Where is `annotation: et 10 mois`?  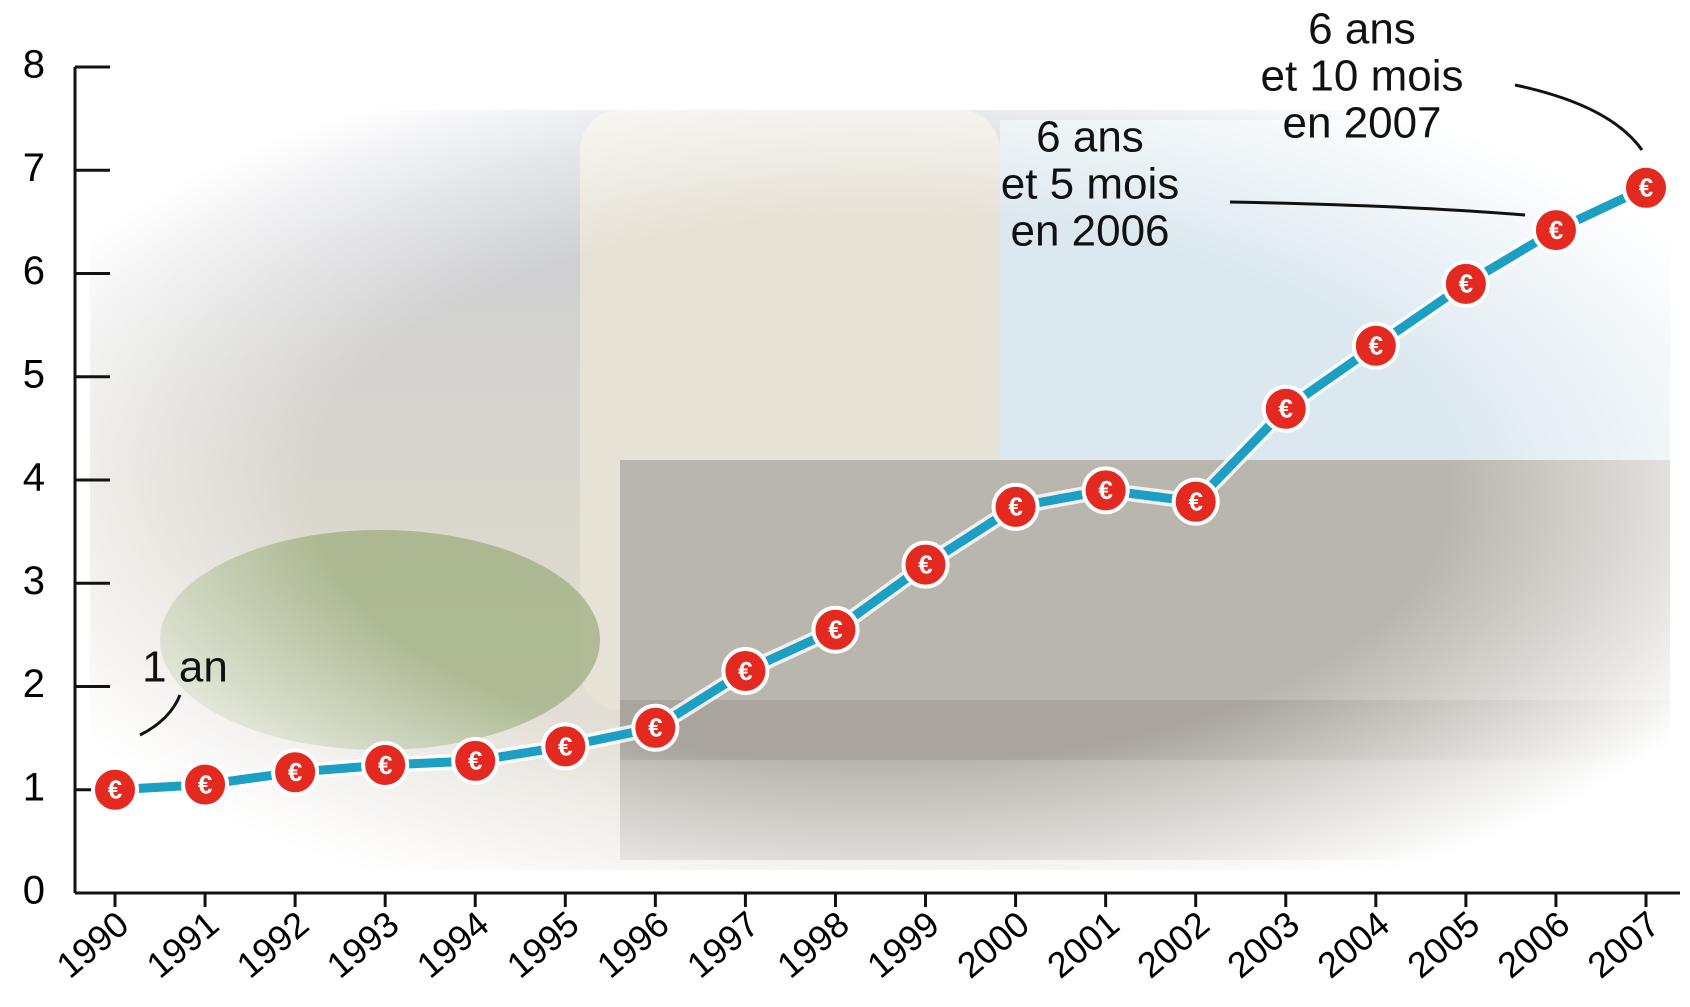
annotation: et 10 mois is located at coordinates (1362, 76).